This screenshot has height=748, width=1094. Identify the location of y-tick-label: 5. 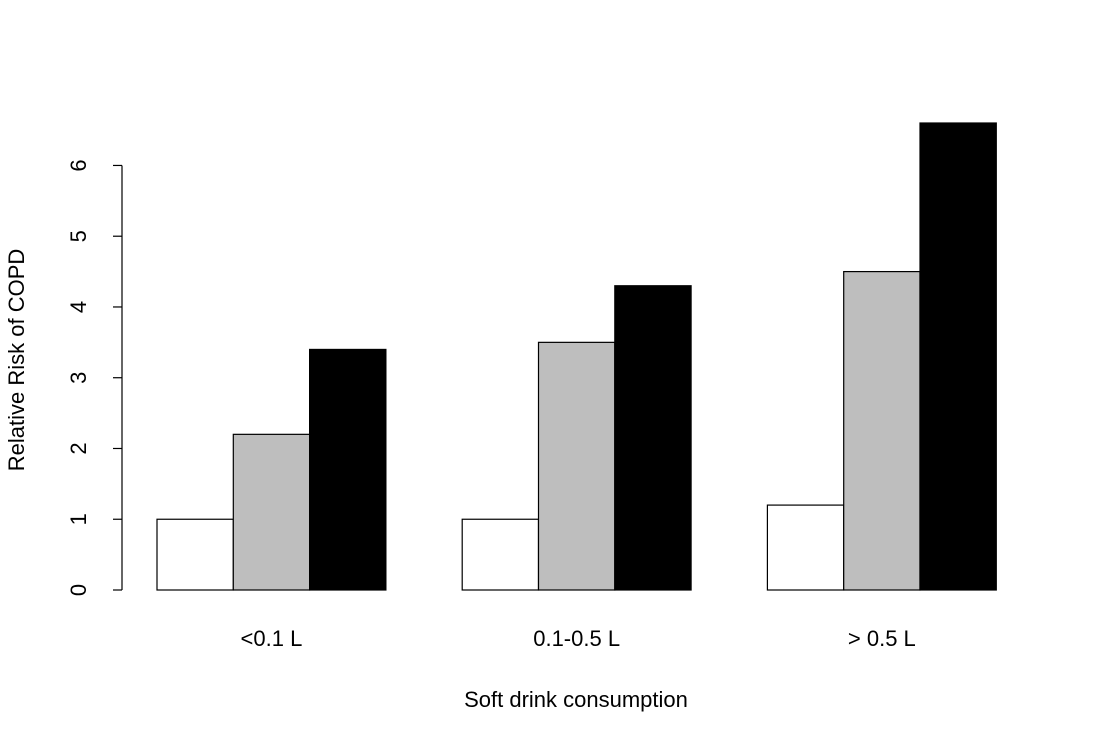
(78, 236).